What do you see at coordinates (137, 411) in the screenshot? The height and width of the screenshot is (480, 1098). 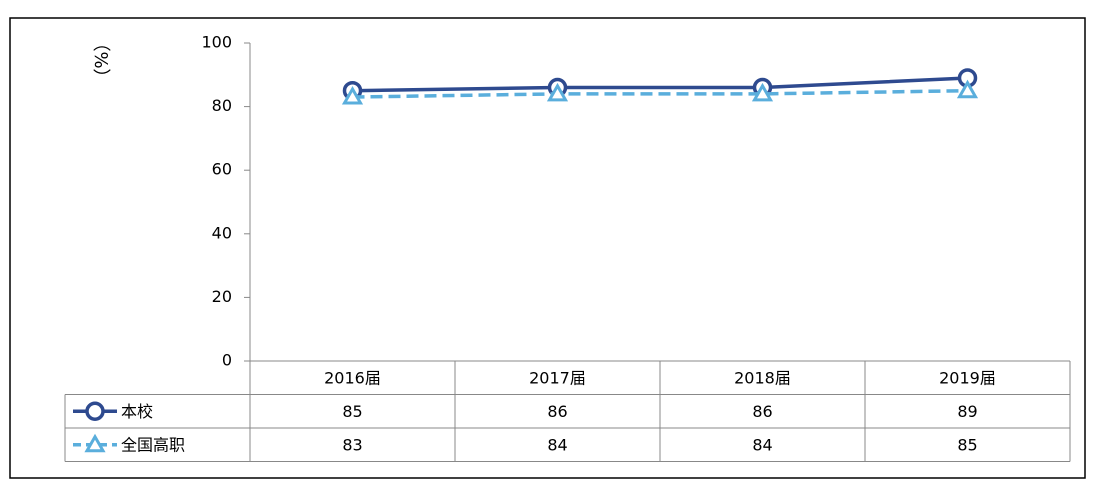 I see `legend-label: 本校` at bounding box center [137, 411].